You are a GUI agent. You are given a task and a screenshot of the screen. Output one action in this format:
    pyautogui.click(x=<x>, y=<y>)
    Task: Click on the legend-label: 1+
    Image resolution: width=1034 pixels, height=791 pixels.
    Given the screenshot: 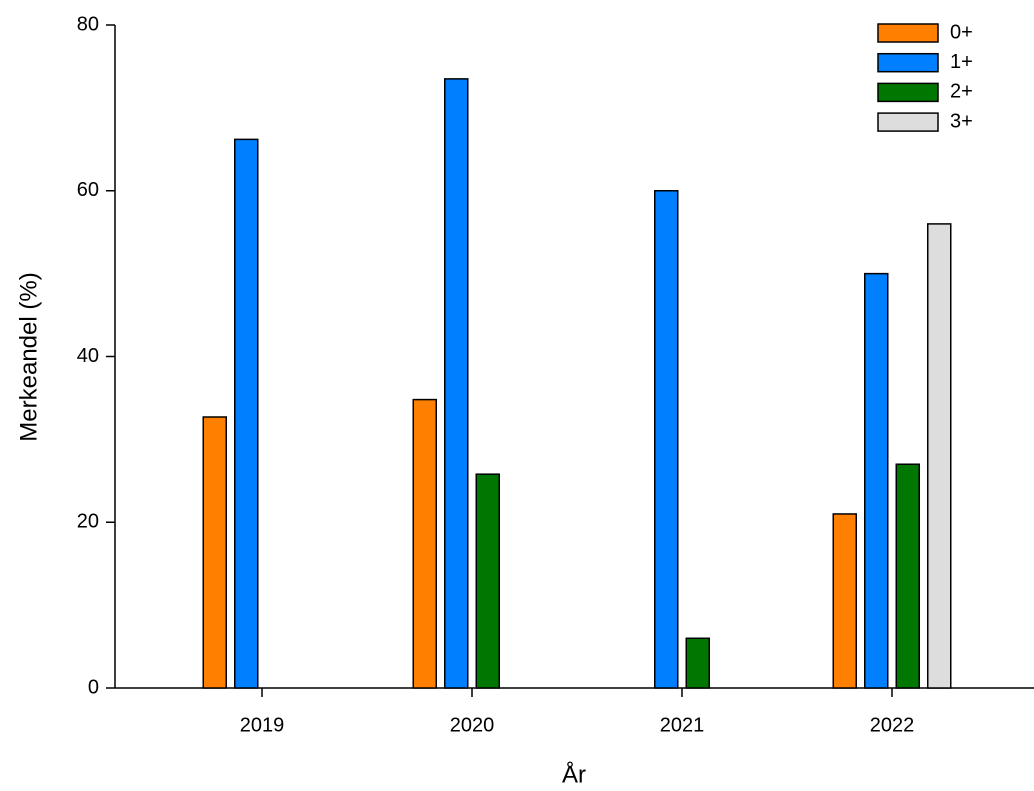 What is the action you would take?
    pyautogui.click(x=961, y=62)
    